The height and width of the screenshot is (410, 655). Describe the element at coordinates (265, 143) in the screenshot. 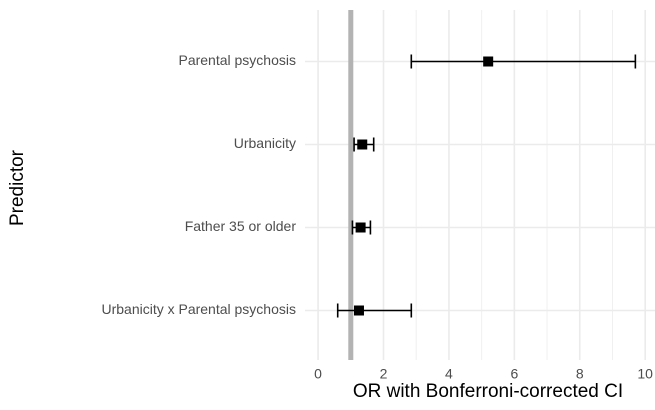

I see `y-tick-label: Urbanicity` at that location.